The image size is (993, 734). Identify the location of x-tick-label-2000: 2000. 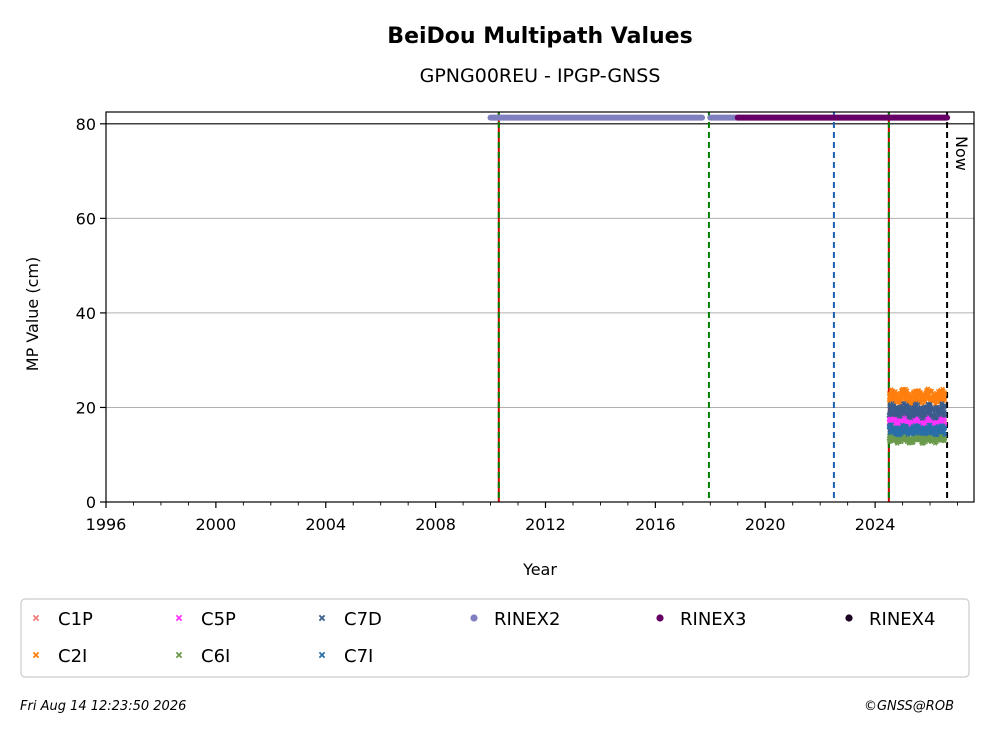
(216, 524).